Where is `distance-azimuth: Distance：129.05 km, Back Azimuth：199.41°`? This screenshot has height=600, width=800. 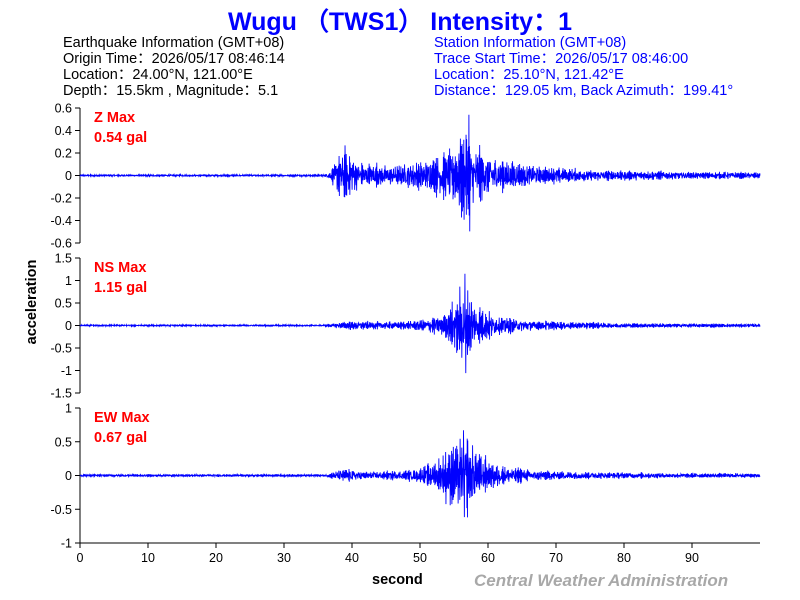 distance-azimuth: Distance：129.05 km, Back Azimuth：199.41° is located at coordinates (584, 91).